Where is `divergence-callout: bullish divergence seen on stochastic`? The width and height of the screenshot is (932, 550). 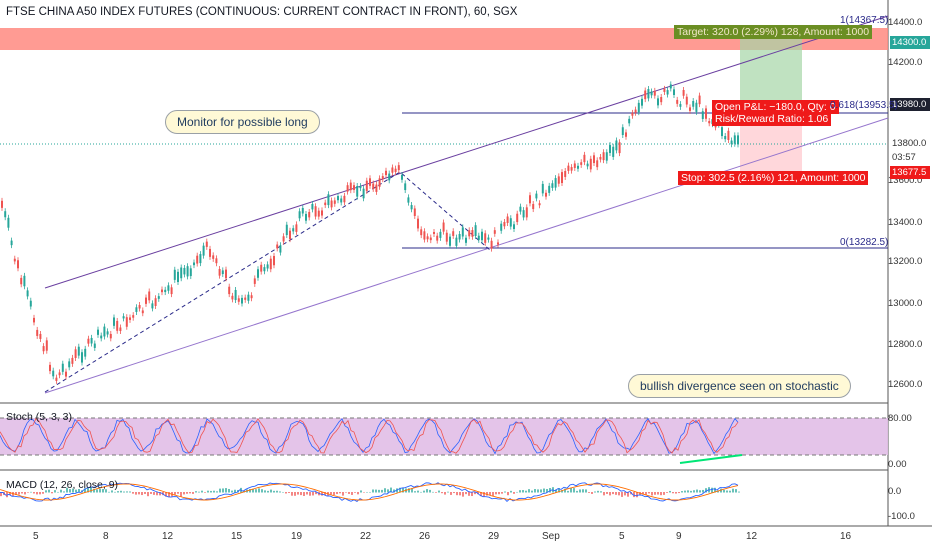
divergence-callout: bullish divergence seen on stochastic is located at coordinates (739, 386).